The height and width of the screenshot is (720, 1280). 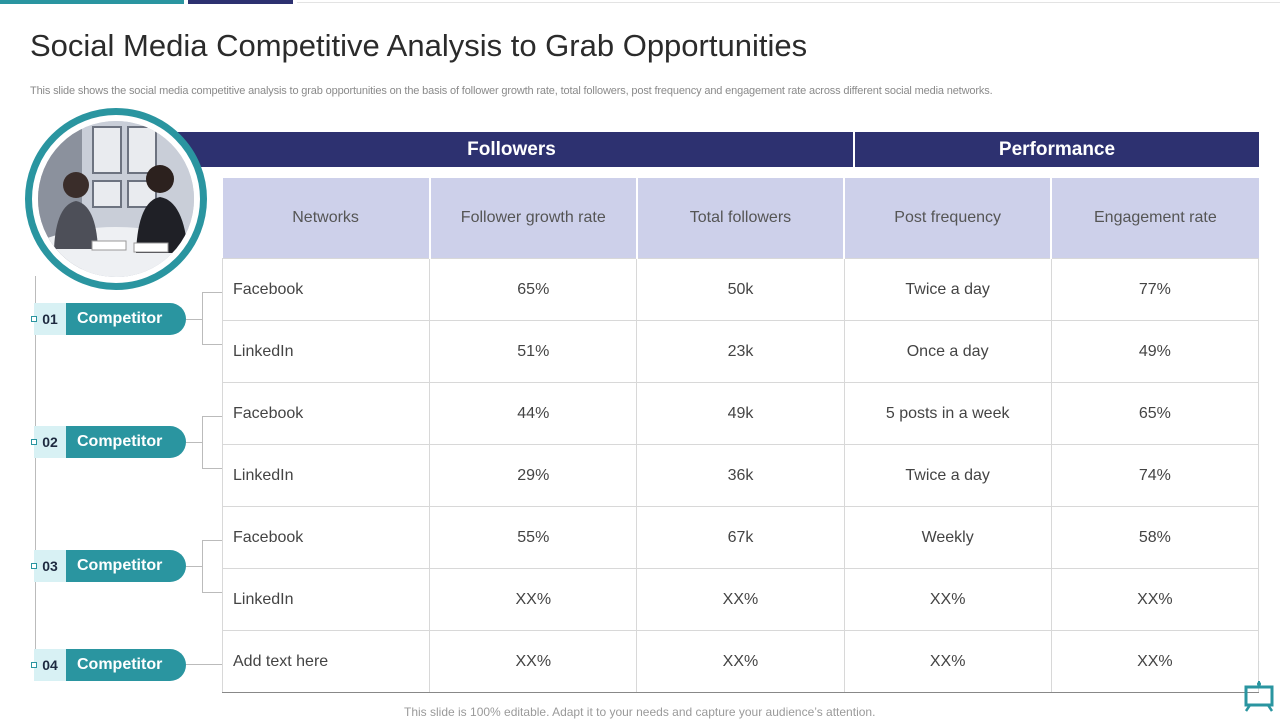 What do you see at coordinates (326, 218) in the screenshot?
I see `header-networks: Networks` at bounding box center [326, 218].